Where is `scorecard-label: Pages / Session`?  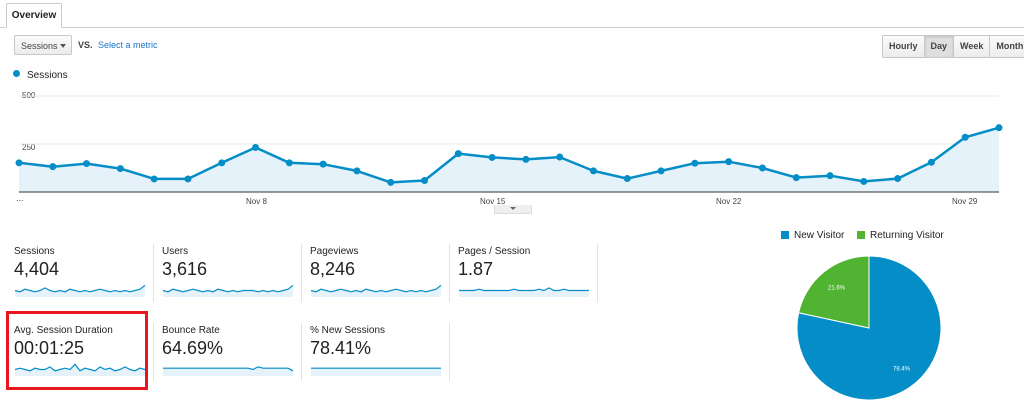
scorecard-label: Pages / Session is located at coordinates (494, 251).